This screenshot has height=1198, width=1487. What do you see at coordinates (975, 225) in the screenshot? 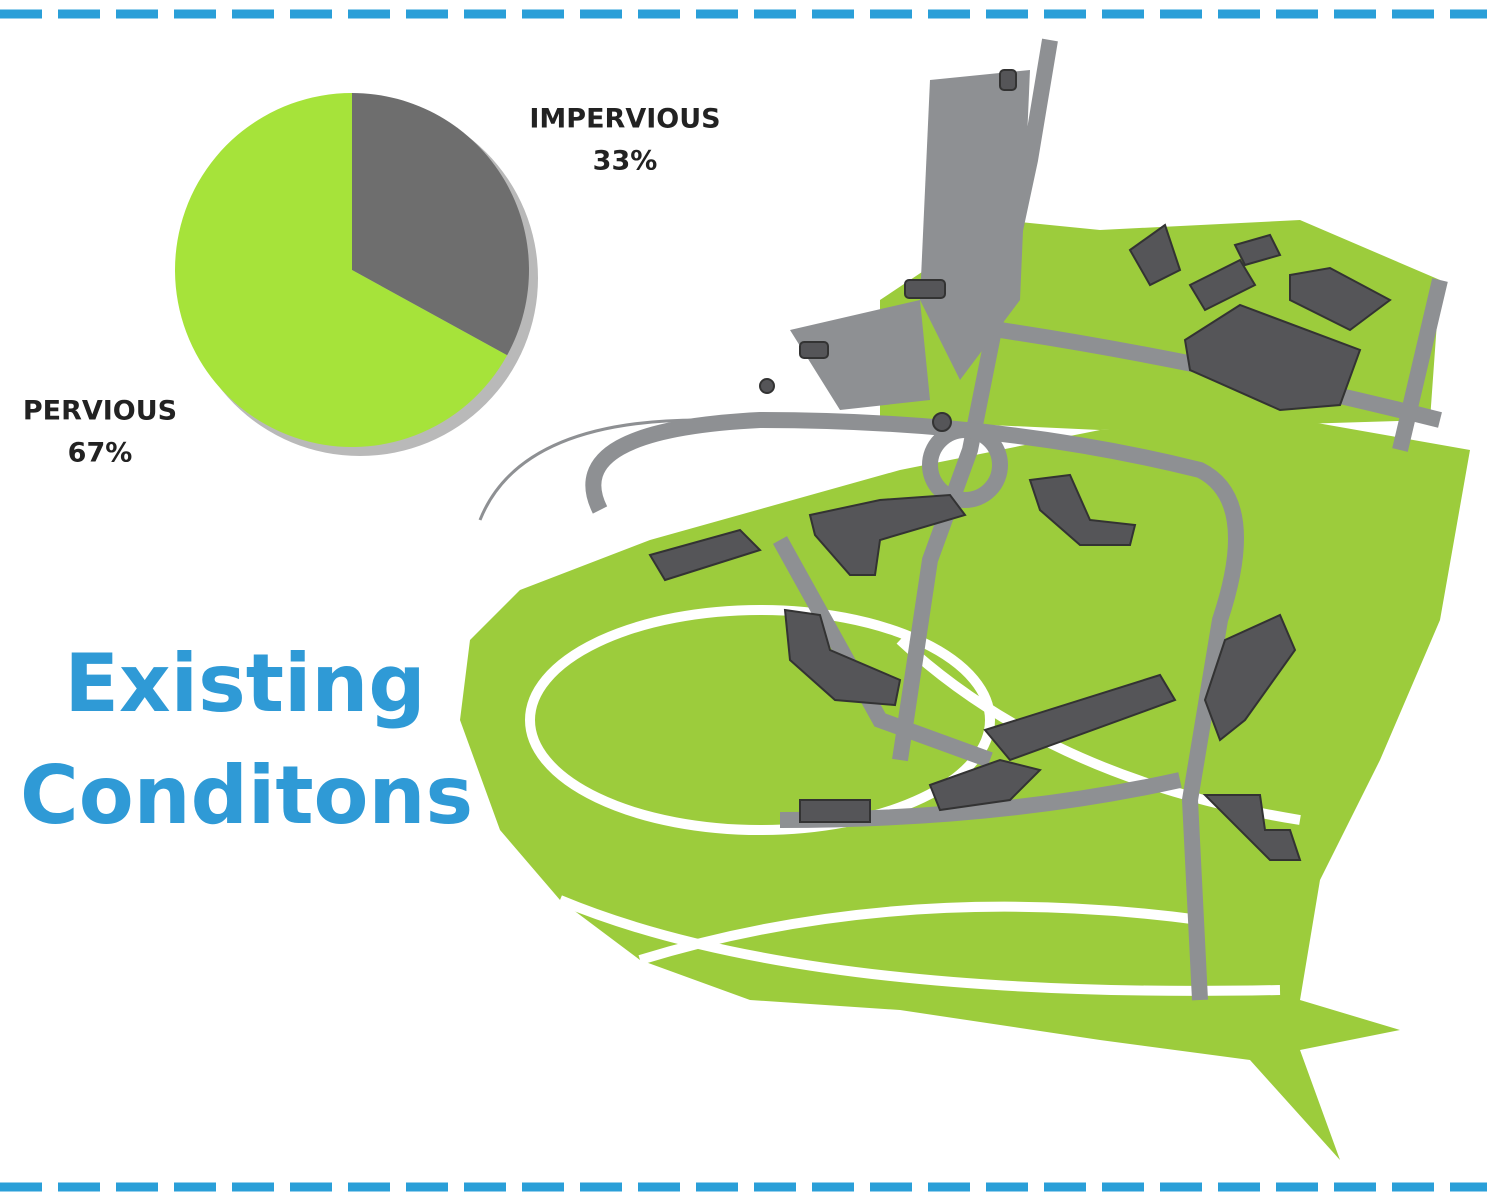
I see `parking` at bounding box center [975, 225].